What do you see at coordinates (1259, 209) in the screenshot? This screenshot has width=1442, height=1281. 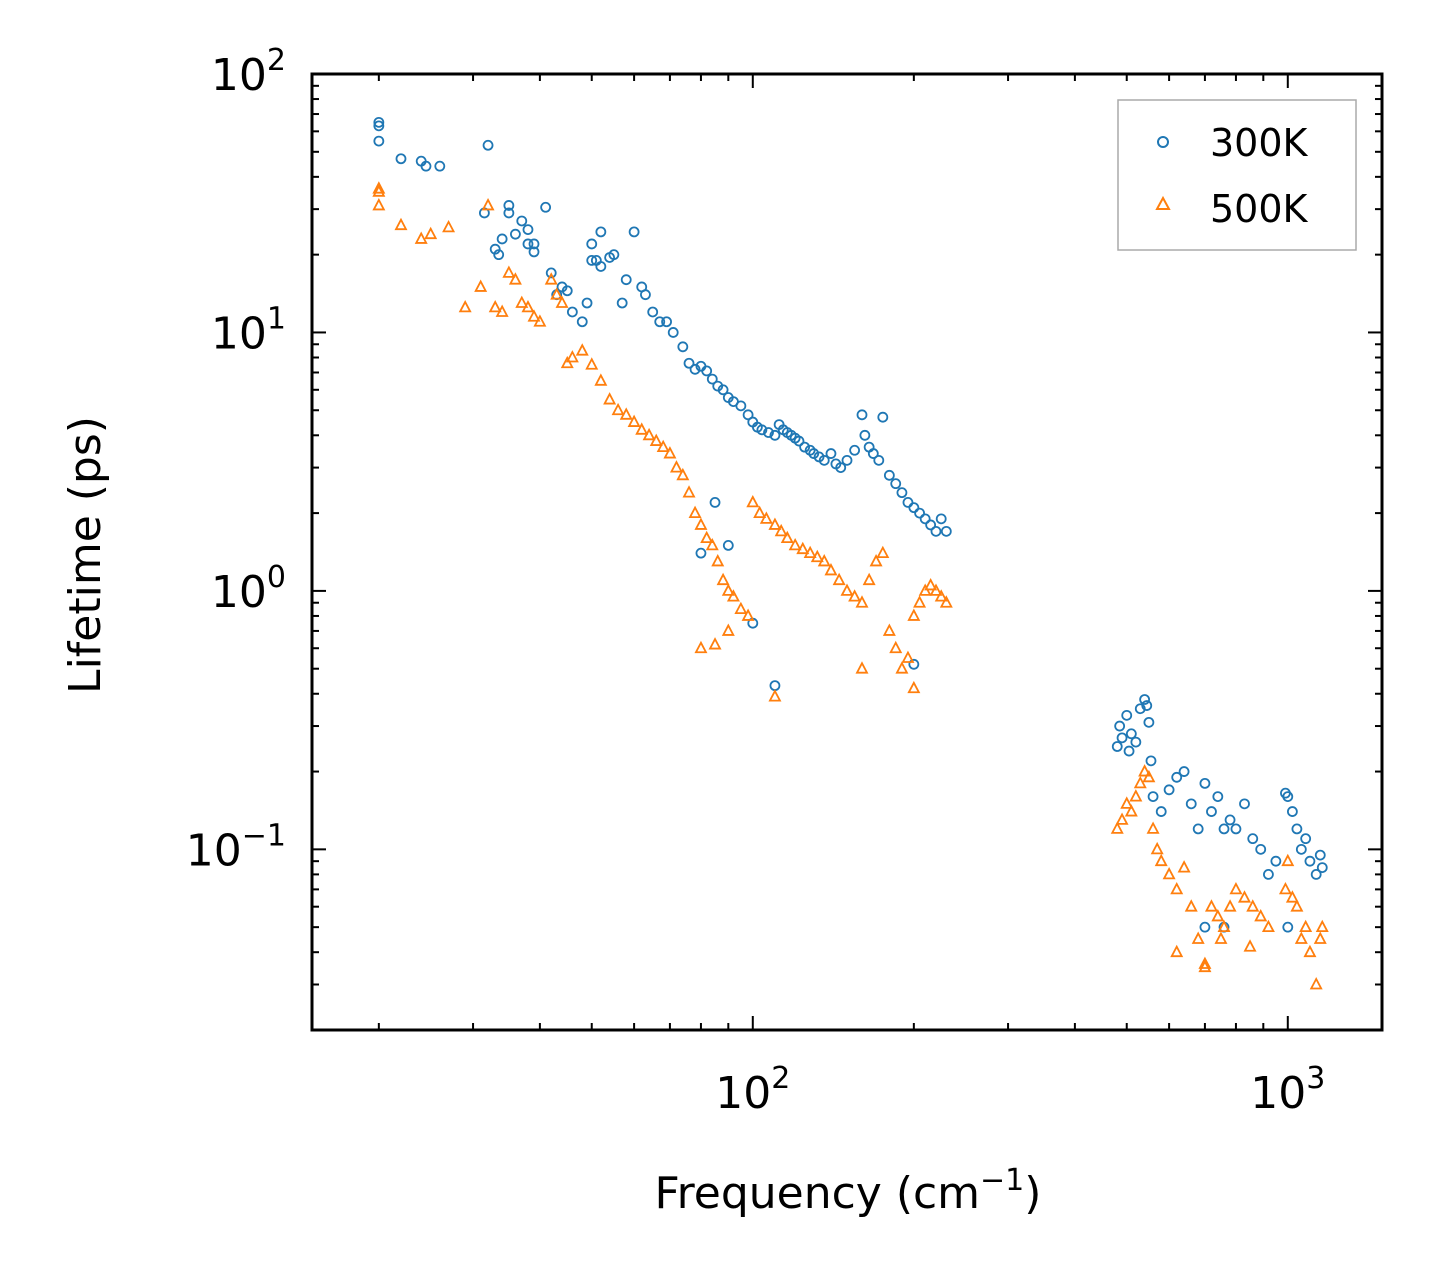 I see `legend-label-series-2: 500K` at bounding box center [1259, 209].